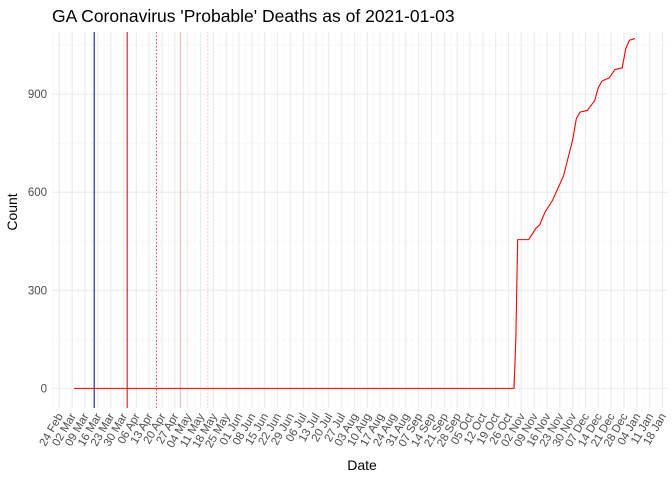 This screenshot has width=672, height=480. I want to click on y-axis-ticks: 0 300 600 900, so click(37, 242).